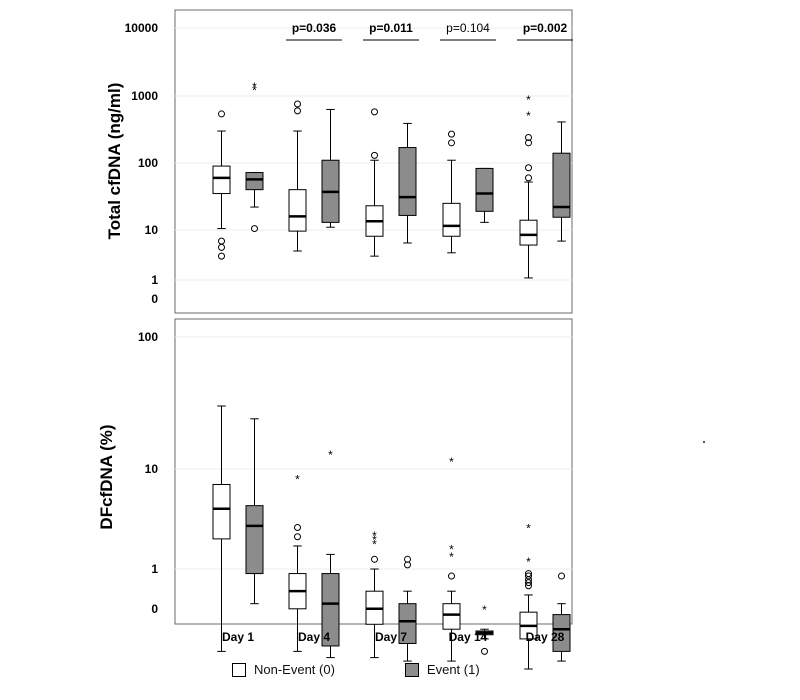 The height and width of the screenshot is (700, 800). I want to click on legend: Non-Event (0) Event (1), so click(356, 669).